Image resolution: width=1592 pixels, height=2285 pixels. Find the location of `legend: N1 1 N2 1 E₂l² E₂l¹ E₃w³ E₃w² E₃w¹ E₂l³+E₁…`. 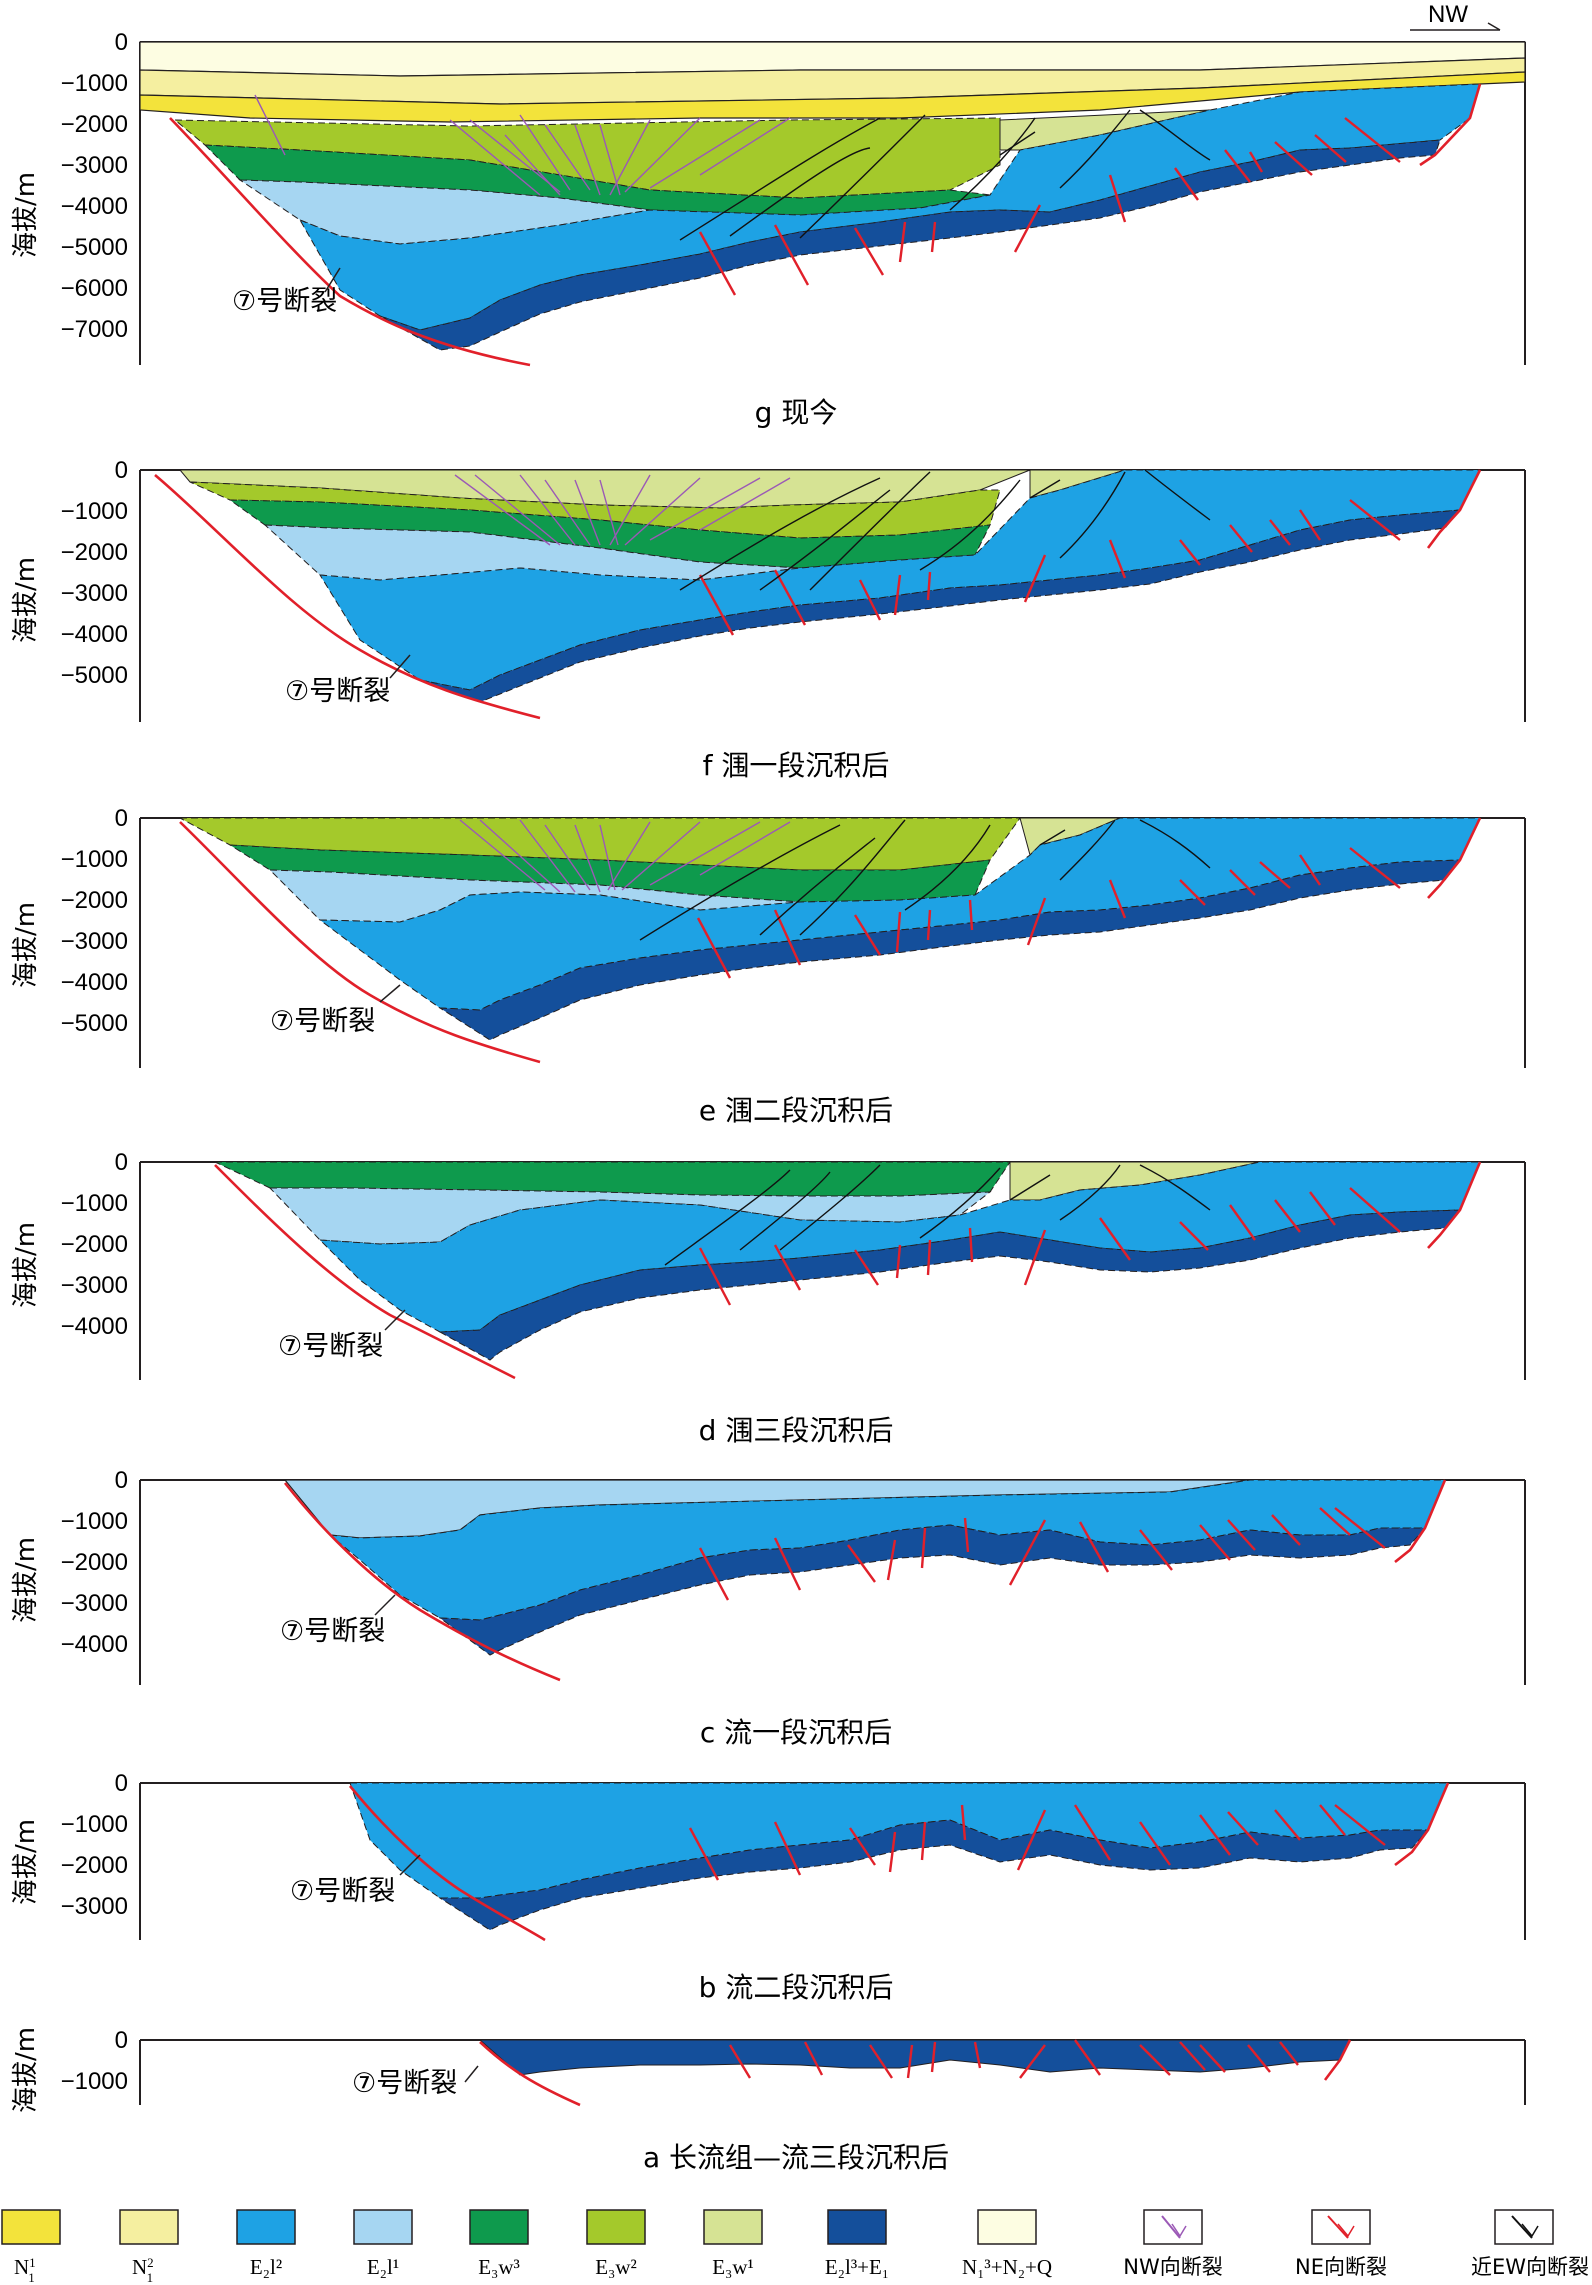

legend: N1 1 N2 1 E₂l² E₂l¹ E₃w³ E₃w² E₃w¹ E₂l³+E₁… is located at coordinates (795, 2247).